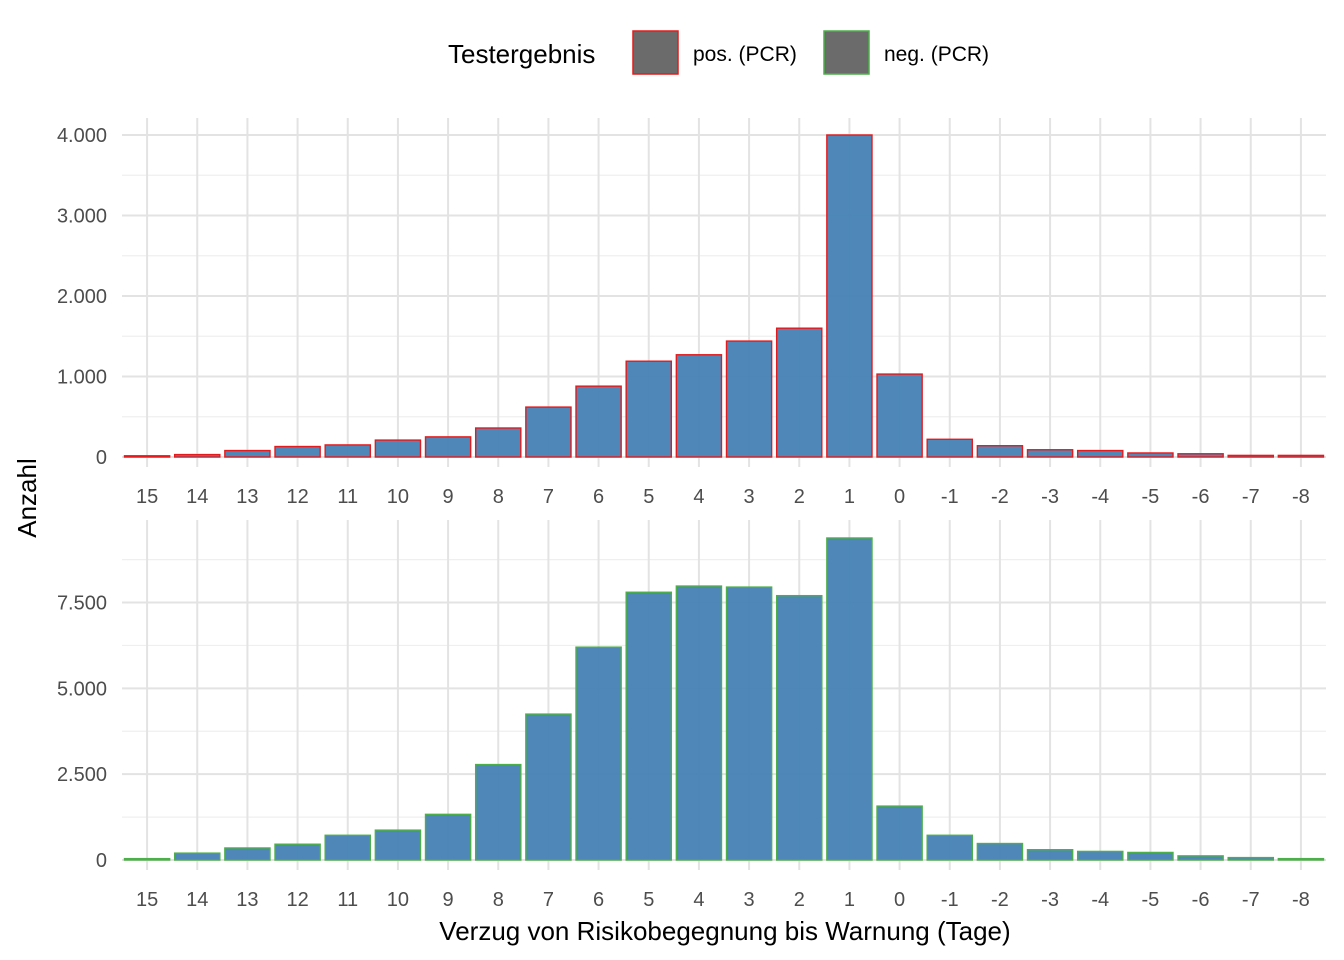 The image size is (1344, 960). I want to click on x-tick-label: -8, so click(1301, 497).